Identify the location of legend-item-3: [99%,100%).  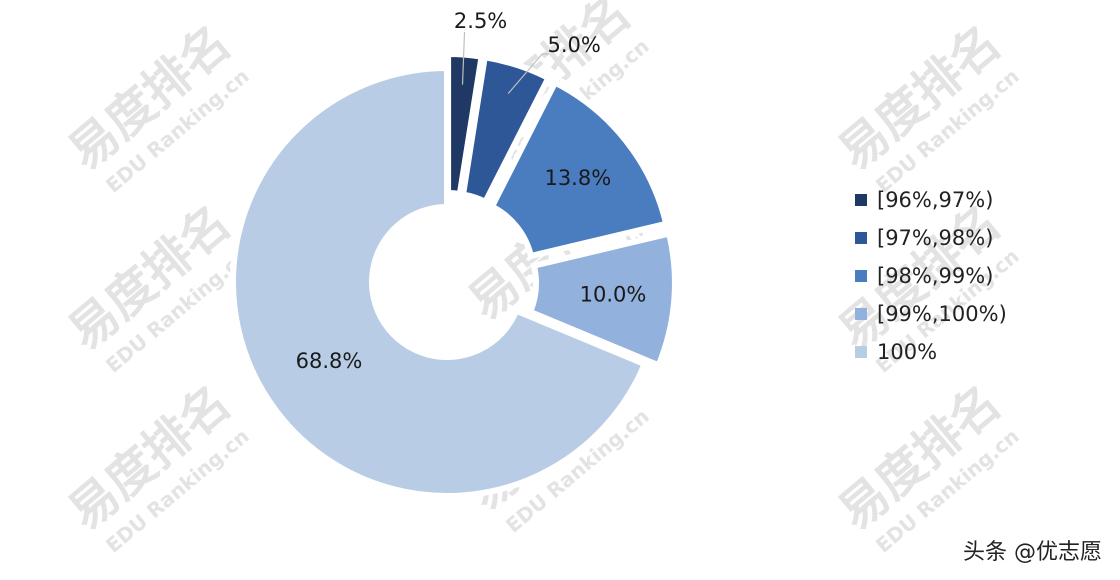
(931, 314).